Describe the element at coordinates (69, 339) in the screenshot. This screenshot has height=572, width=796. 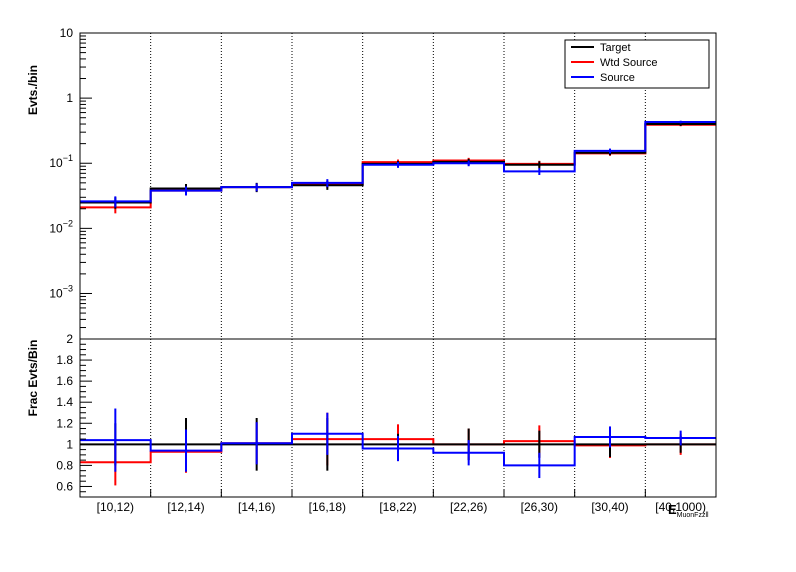
I see `bottom-y-tick-label: 2` at that location.